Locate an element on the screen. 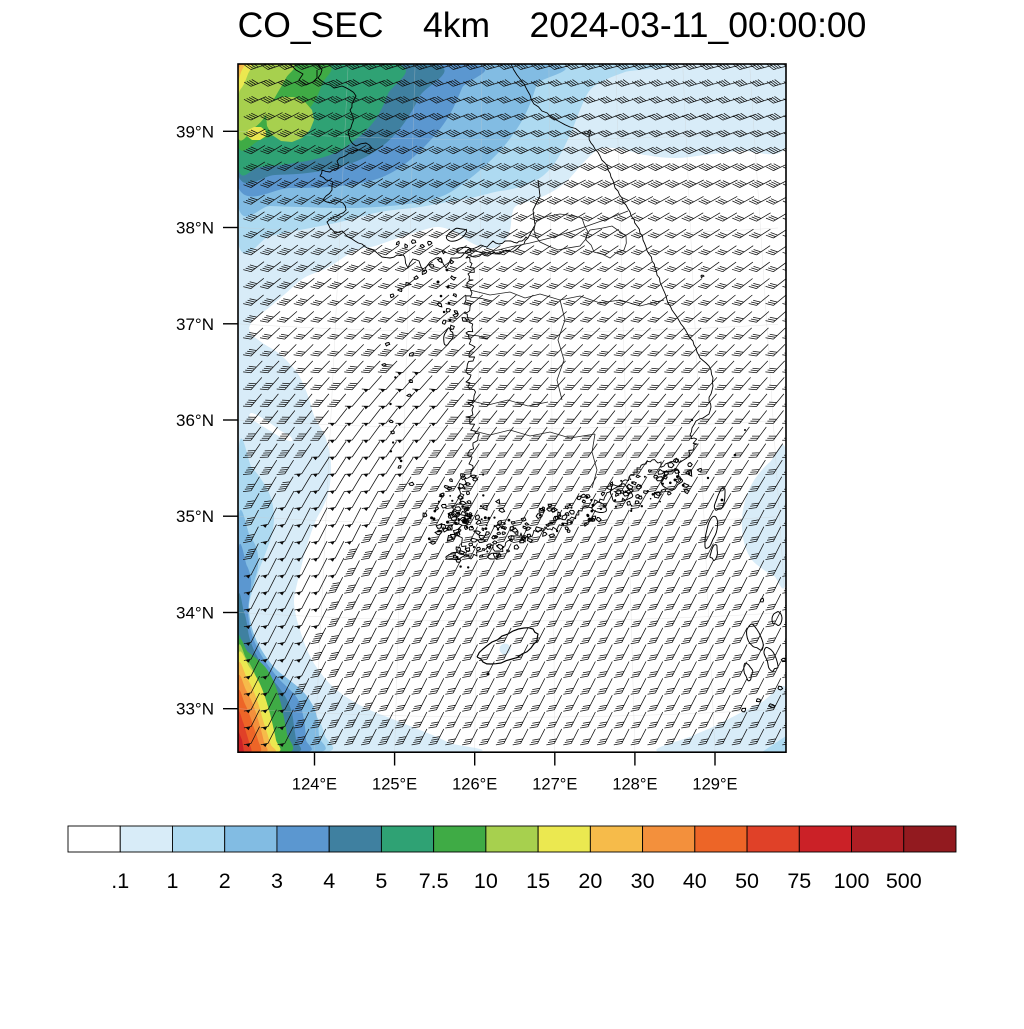  svg-text: 126°E is located at coordinates (474, 785).